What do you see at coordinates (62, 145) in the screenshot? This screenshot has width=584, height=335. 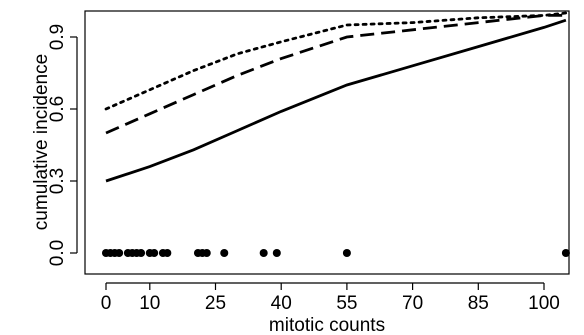 I see `y-axis: 0.0 0.3 0.6 0.9` at bounding box center [62, 145].